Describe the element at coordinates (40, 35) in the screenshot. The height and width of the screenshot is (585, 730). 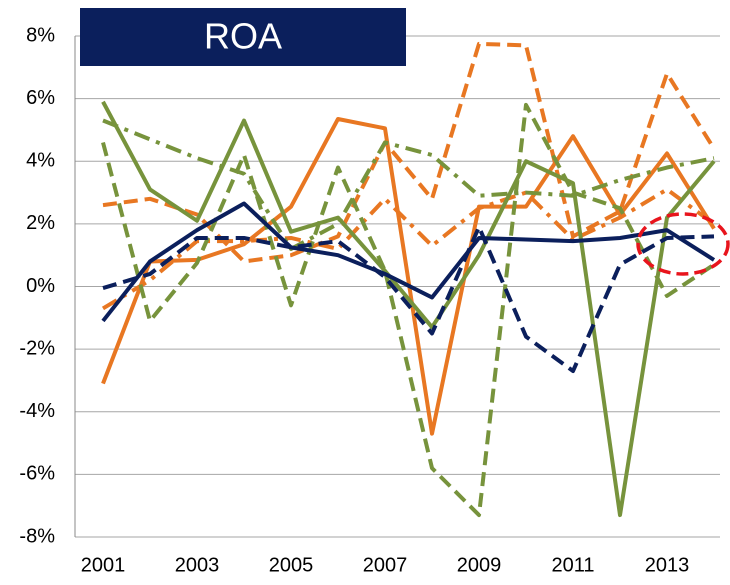
I see `y-tick-label: 8%` at that location.